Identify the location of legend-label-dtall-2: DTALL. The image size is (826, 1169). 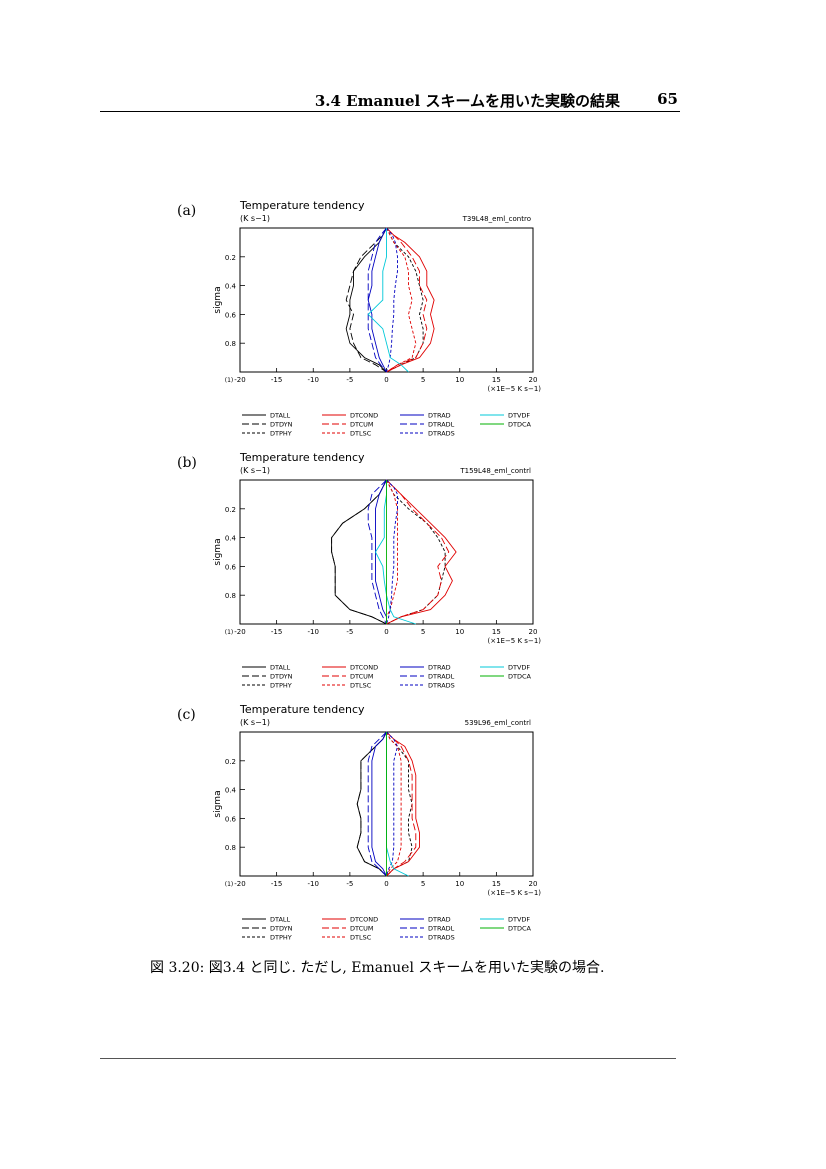
(280, 920).